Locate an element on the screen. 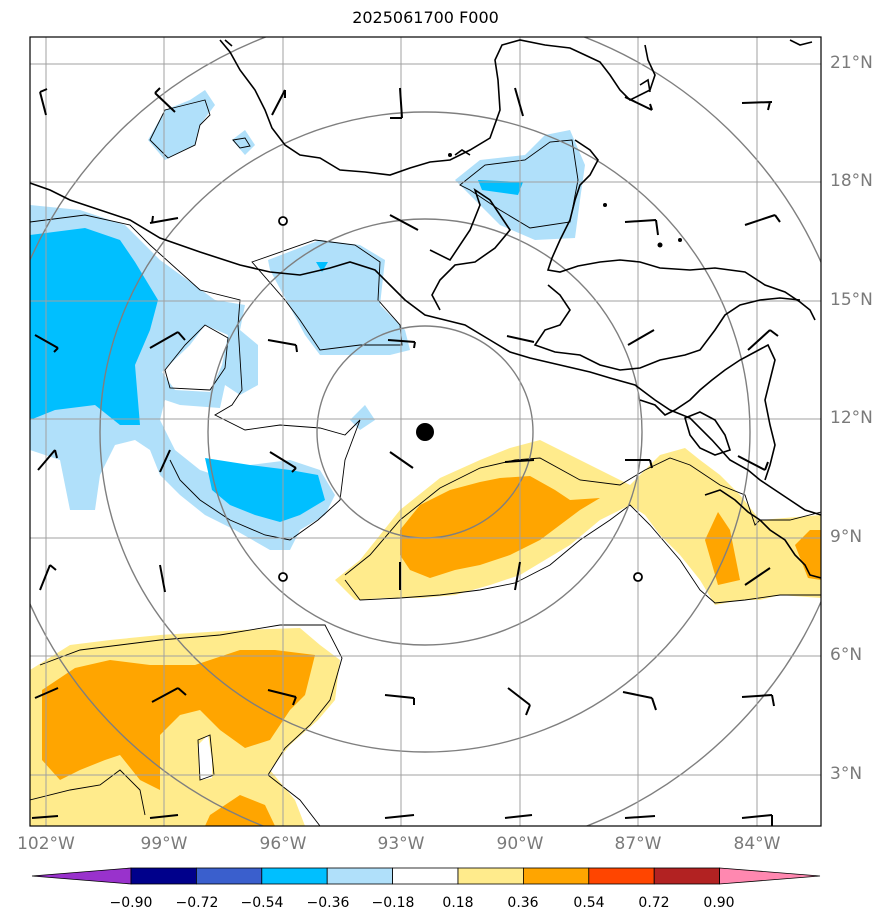 The width and height of the screenshot is (891, 924). colorbar-extend-high is located at coordinates (770, 876).